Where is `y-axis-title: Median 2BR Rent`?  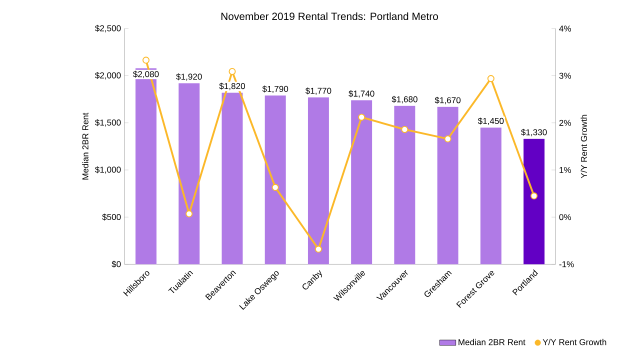 y-axis-title: Median 2BR Rent is located at coordinates (85, 146).